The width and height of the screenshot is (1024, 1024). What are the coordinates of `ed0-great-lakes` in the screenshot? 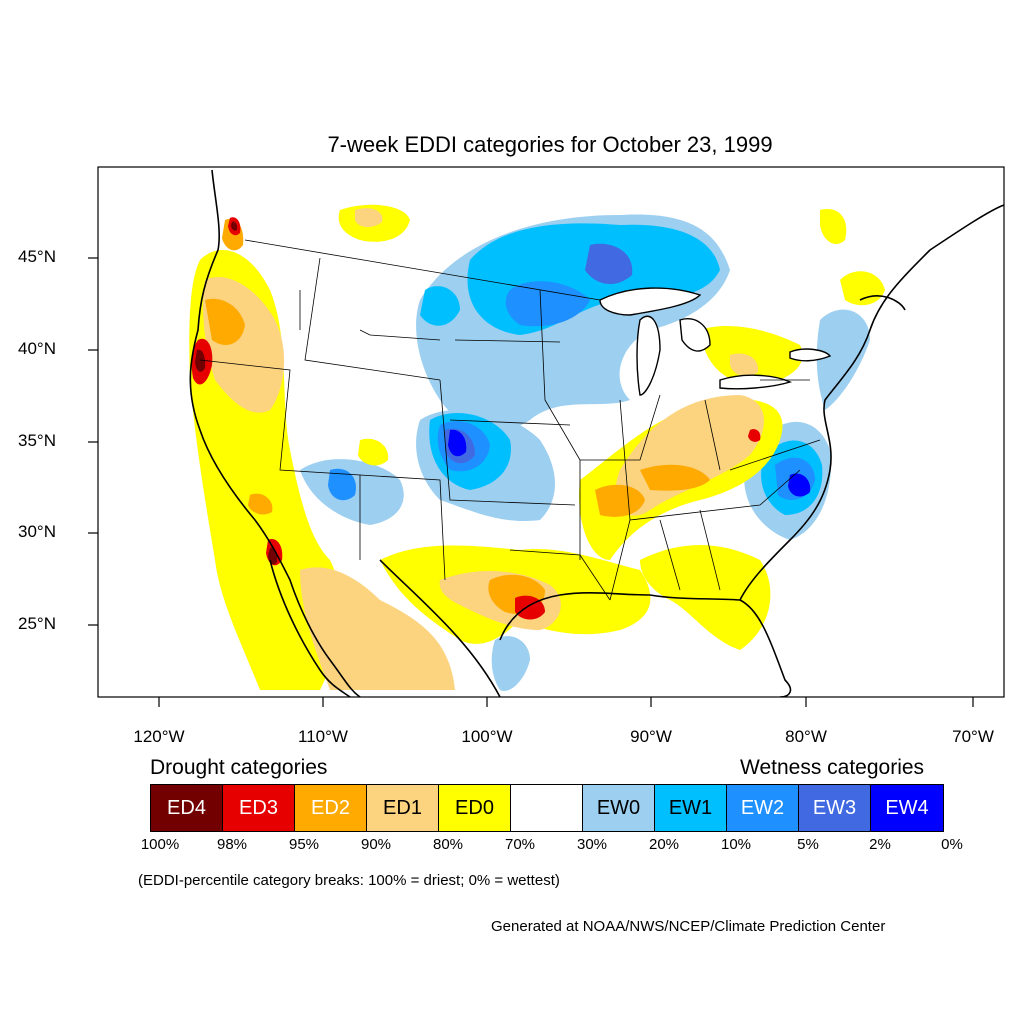 It's located at (751, 355).